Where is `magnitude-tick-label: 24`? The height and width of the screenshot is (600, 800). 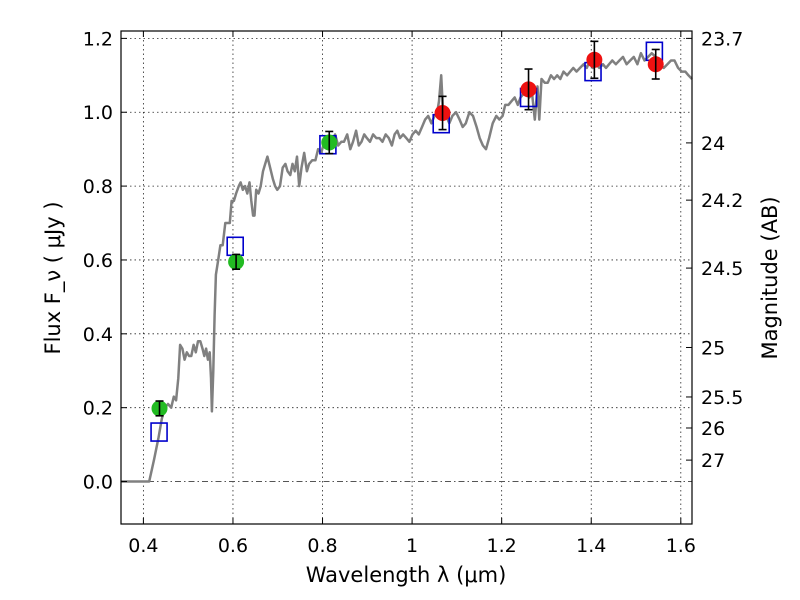
magnitude-tick-label: 24 is located at coordinates (713, 144).